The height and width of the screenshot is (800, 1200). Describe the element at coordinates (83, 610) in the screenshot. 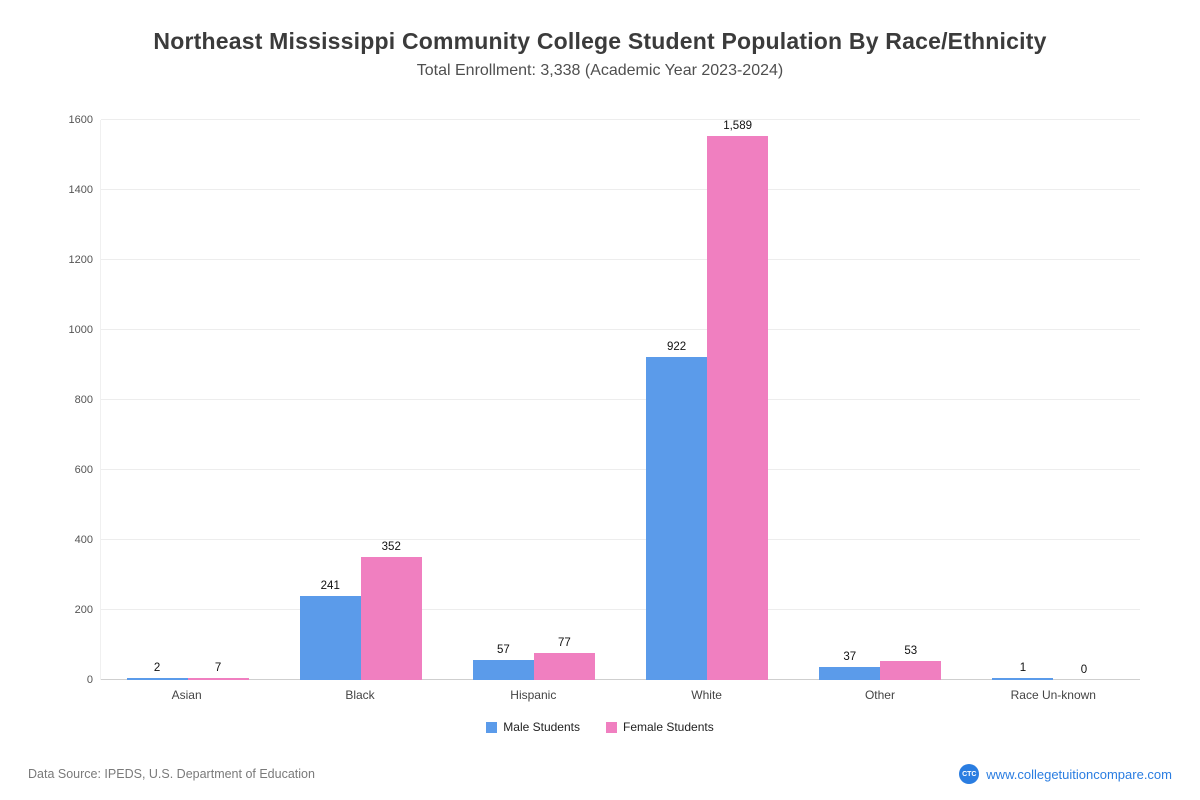

I see `y-tick-label: 200` at that location.